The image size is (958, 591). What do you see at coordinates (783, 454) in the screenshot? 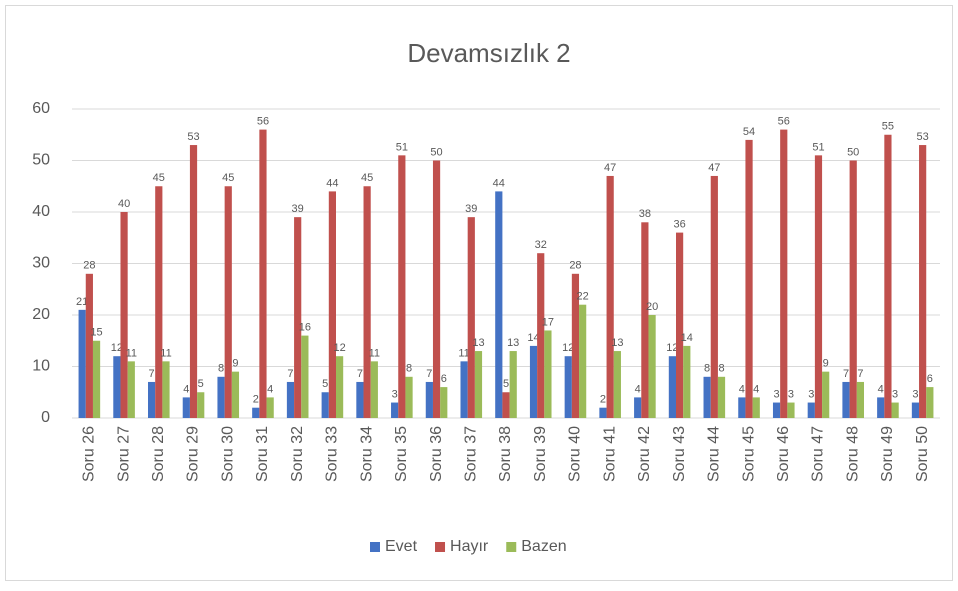
I see `x-tick-label: Soru 46` at bounding box center [783, 454].